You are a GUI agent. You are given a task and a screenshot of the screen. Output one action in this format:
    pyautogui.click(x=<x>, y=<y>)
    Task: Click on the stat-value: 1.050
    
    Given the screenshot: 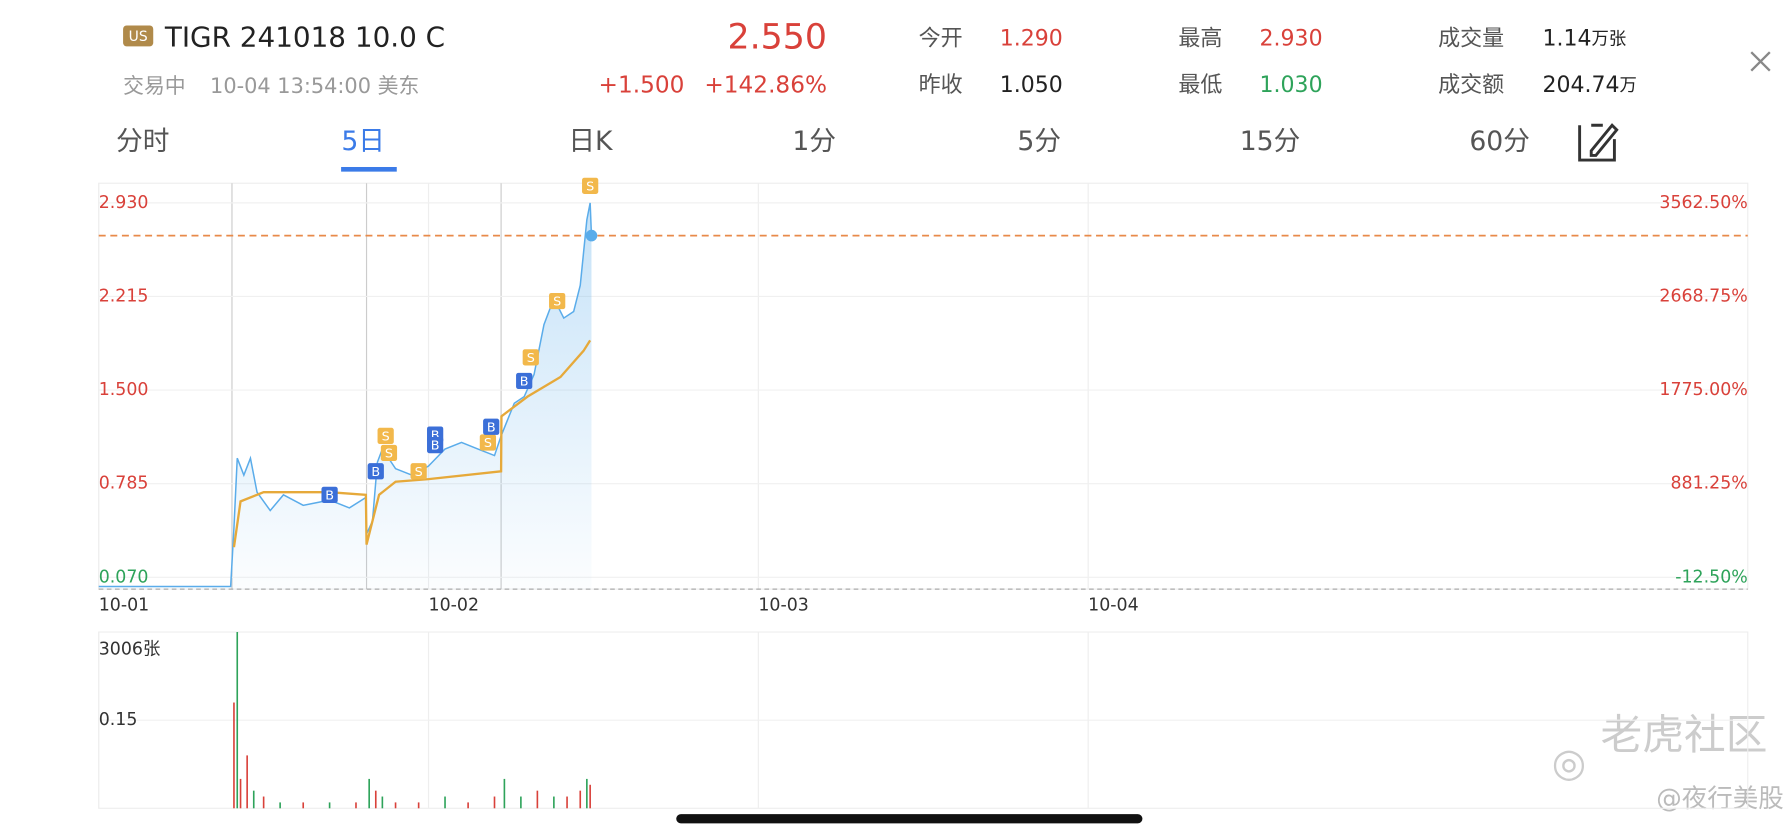 What is the action you would take?
    pyautogui.click(x=1031, y=85)
    